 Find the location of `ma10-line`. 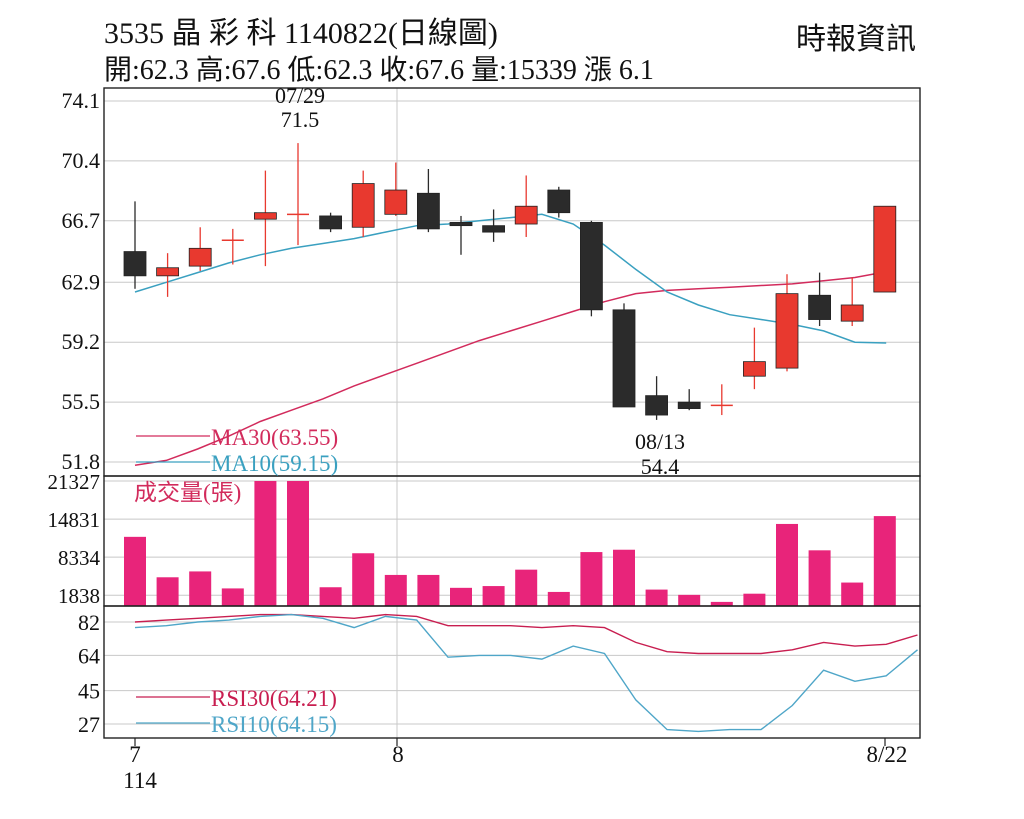

ma10-line is located at coordinates (510, 278).